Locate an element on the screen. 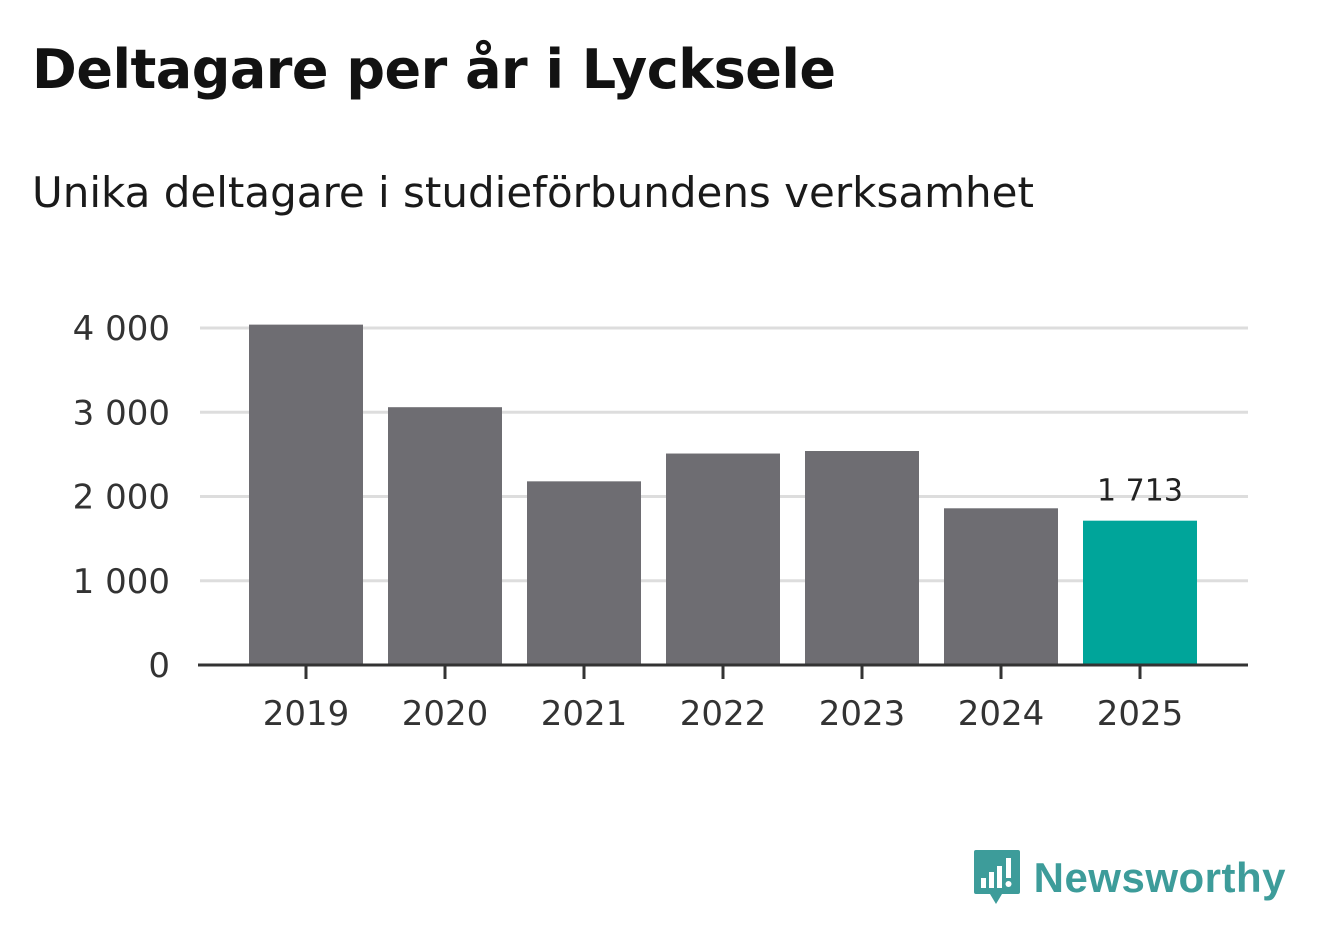 The width and height of the screenshot is (1322, 939). x-tick-label-2021: 2021 is located at coordinates (584, 714).